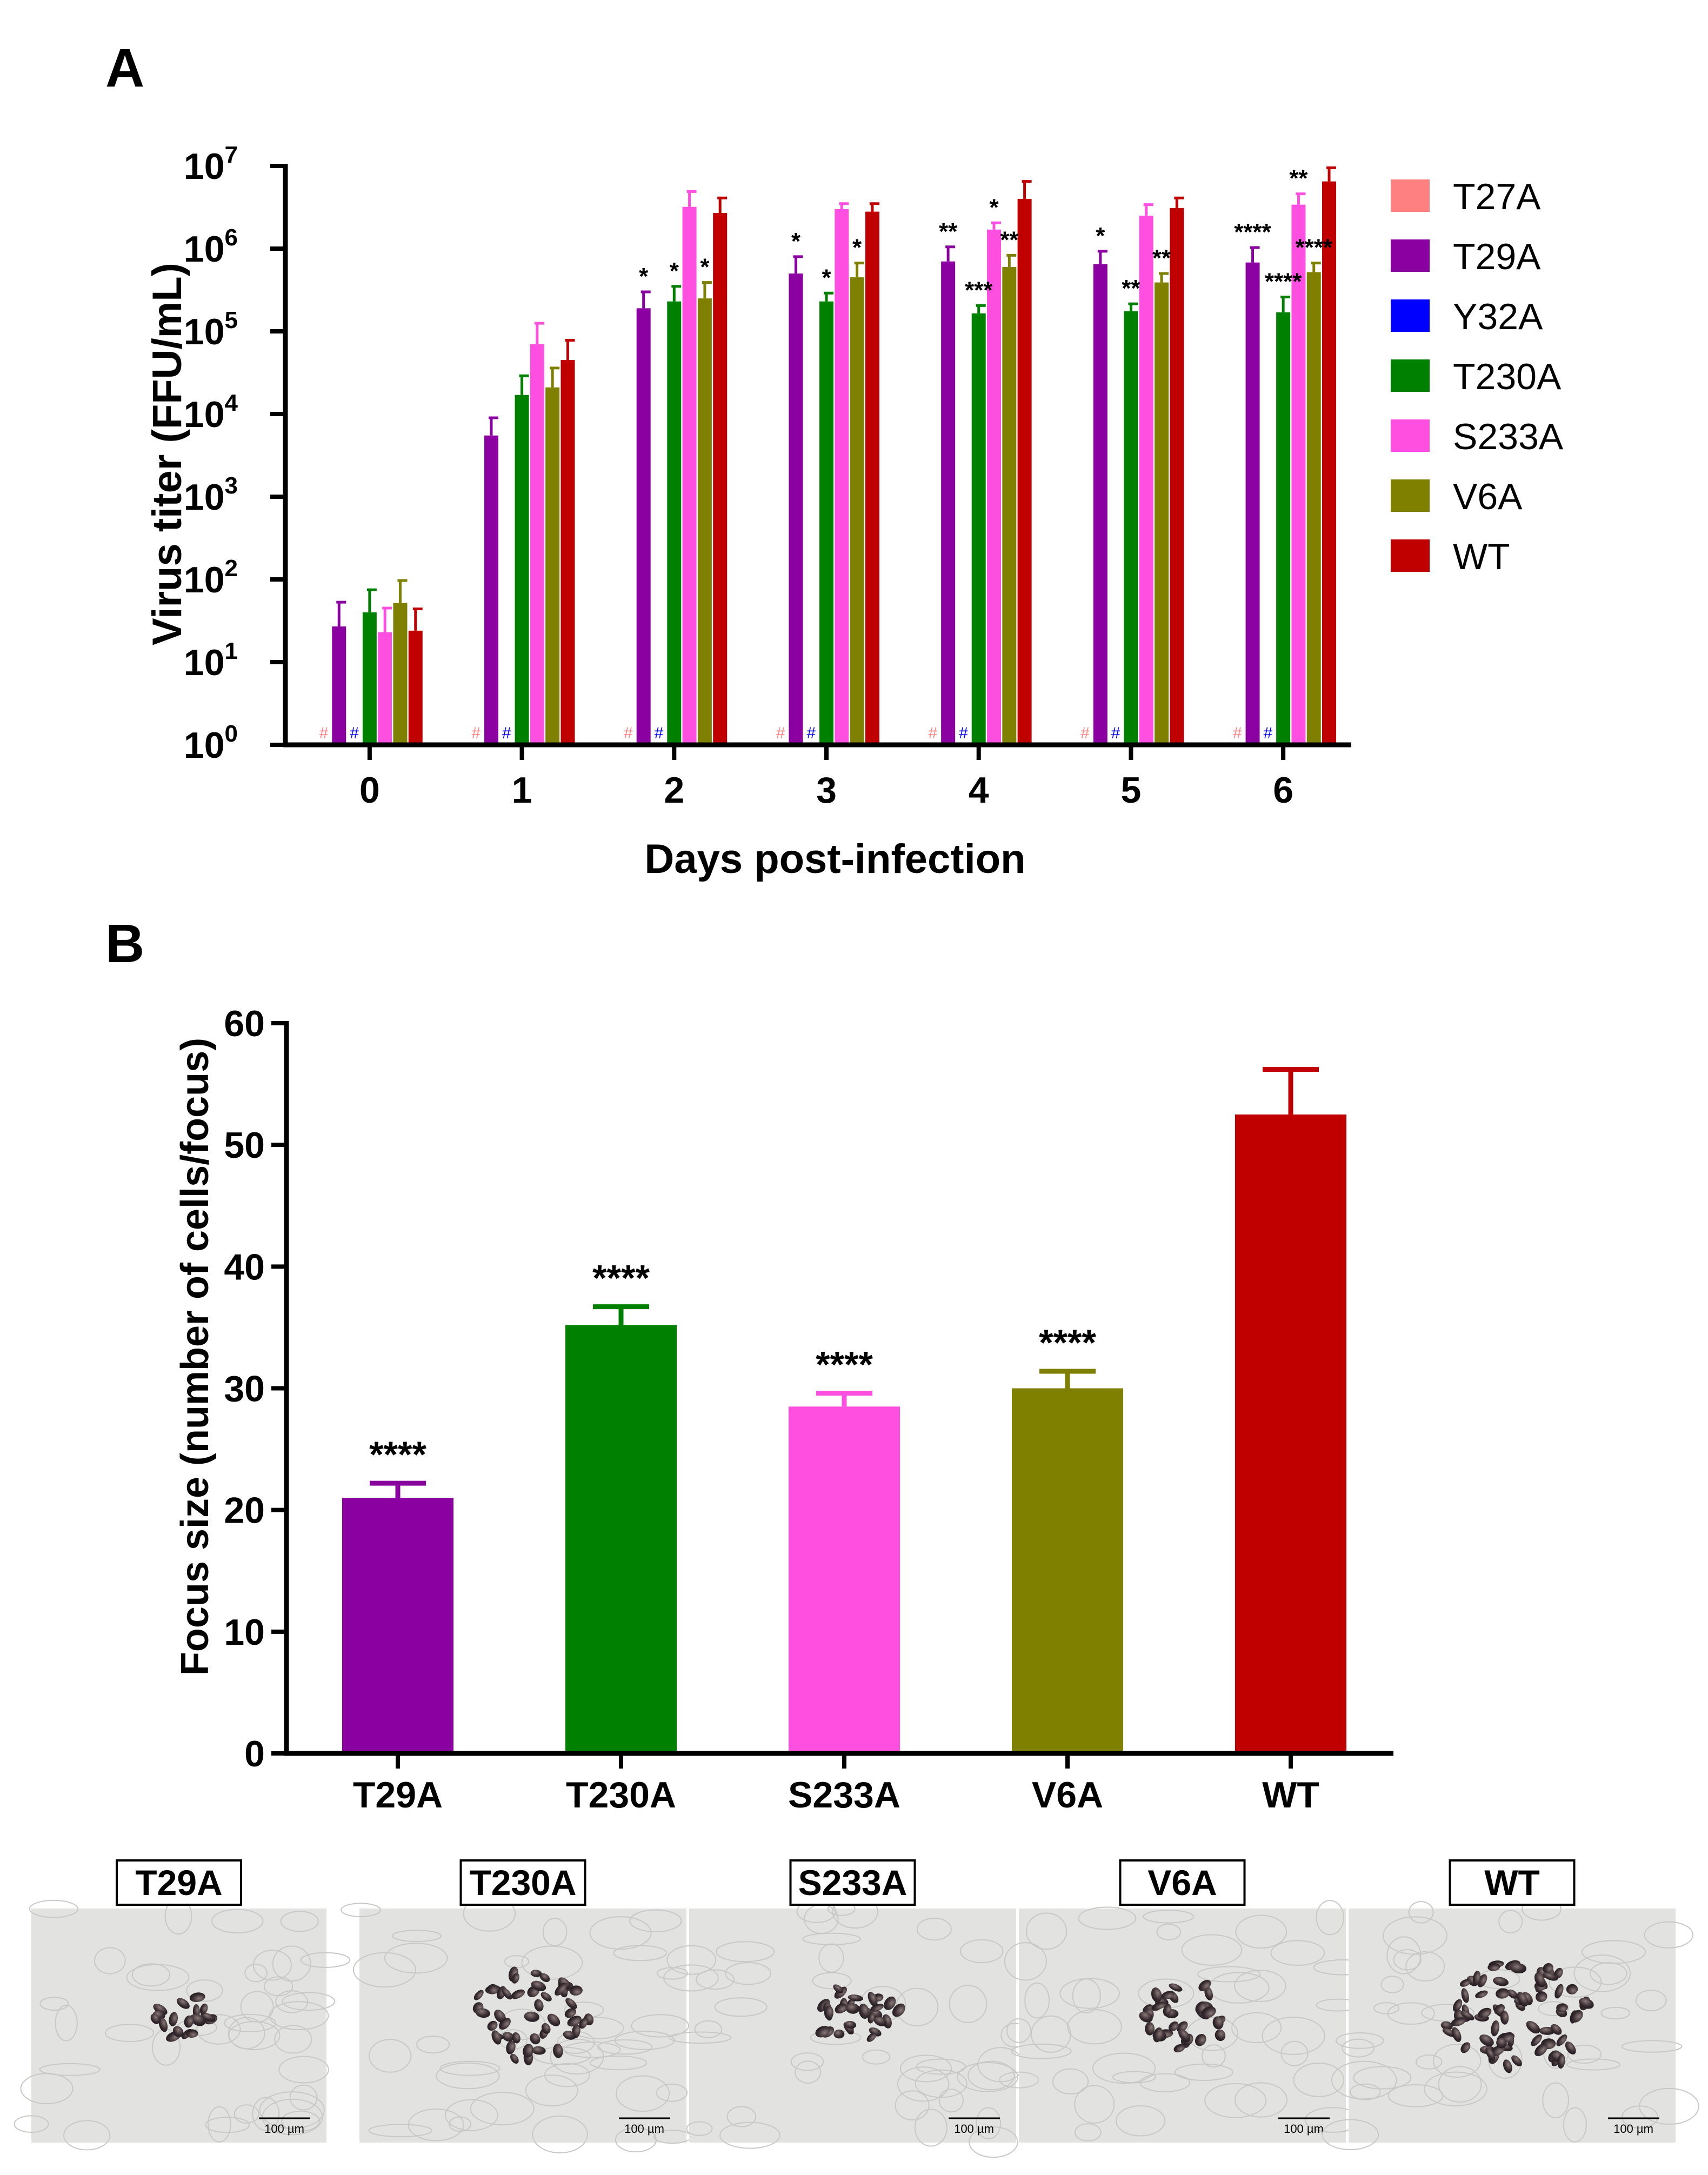  I want to click on y-tick-label-b: 40, so click(244, 1266).